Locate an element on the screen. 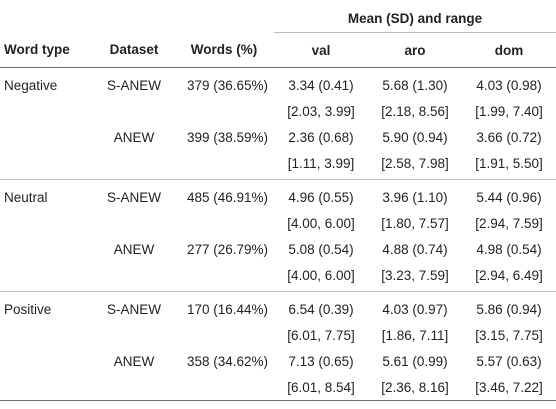  aro-range-cell: [1.86, 7.11] is located at coordinates (415, 335).